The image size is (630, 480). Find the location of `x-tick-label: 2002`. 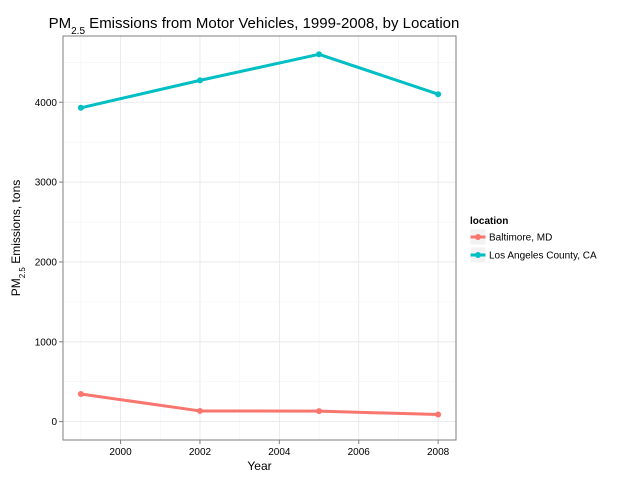

x-tick-label: 2002 is located at coordinates (200, 452).